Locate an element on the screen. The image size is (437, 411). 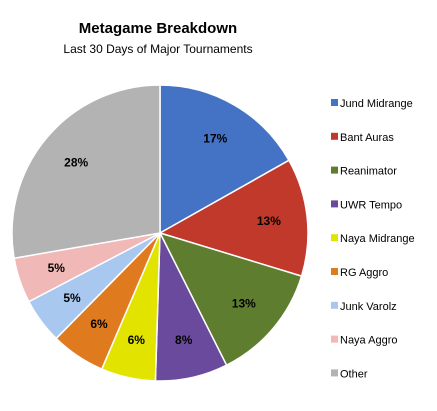
legend-swatch-other is located at coordinates (334, 373).